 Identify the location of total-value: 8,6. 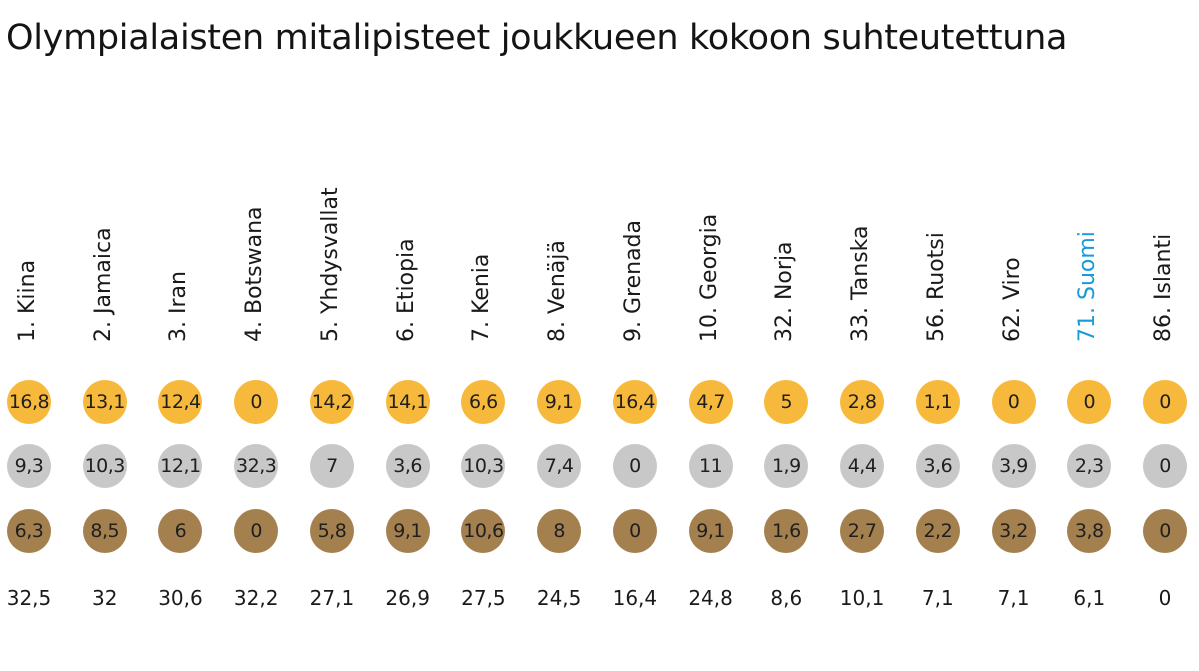
(786, 598).